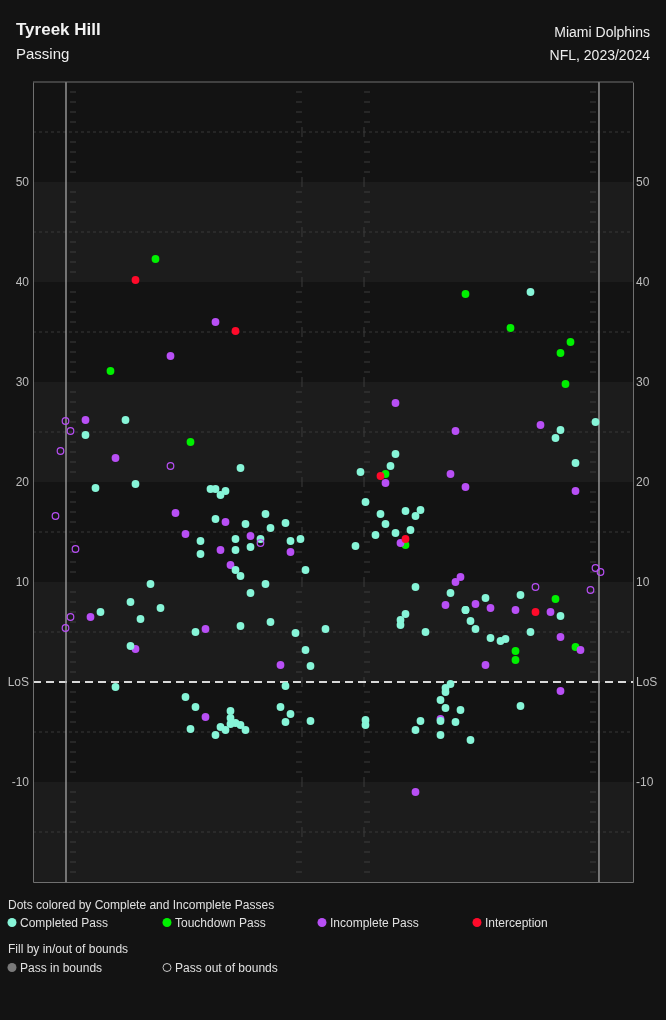 This screenshot has height=1020, width=666. I want to click on chart-subtitle: Passing, so click(43, 53).